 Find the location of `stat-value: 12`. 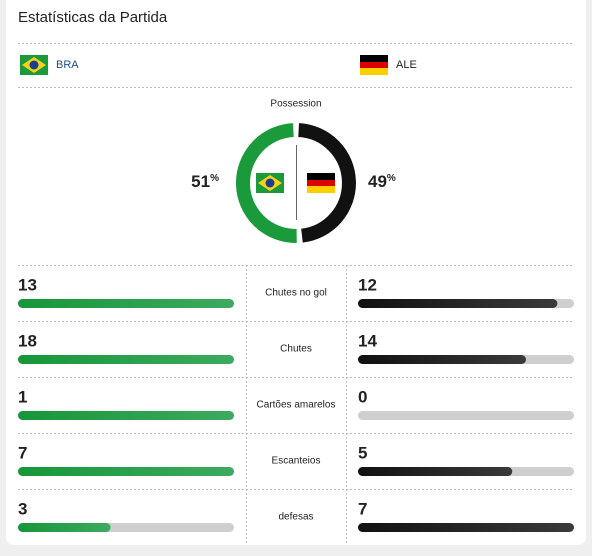

stat-value: 12 is located at coordinates (367, 284).